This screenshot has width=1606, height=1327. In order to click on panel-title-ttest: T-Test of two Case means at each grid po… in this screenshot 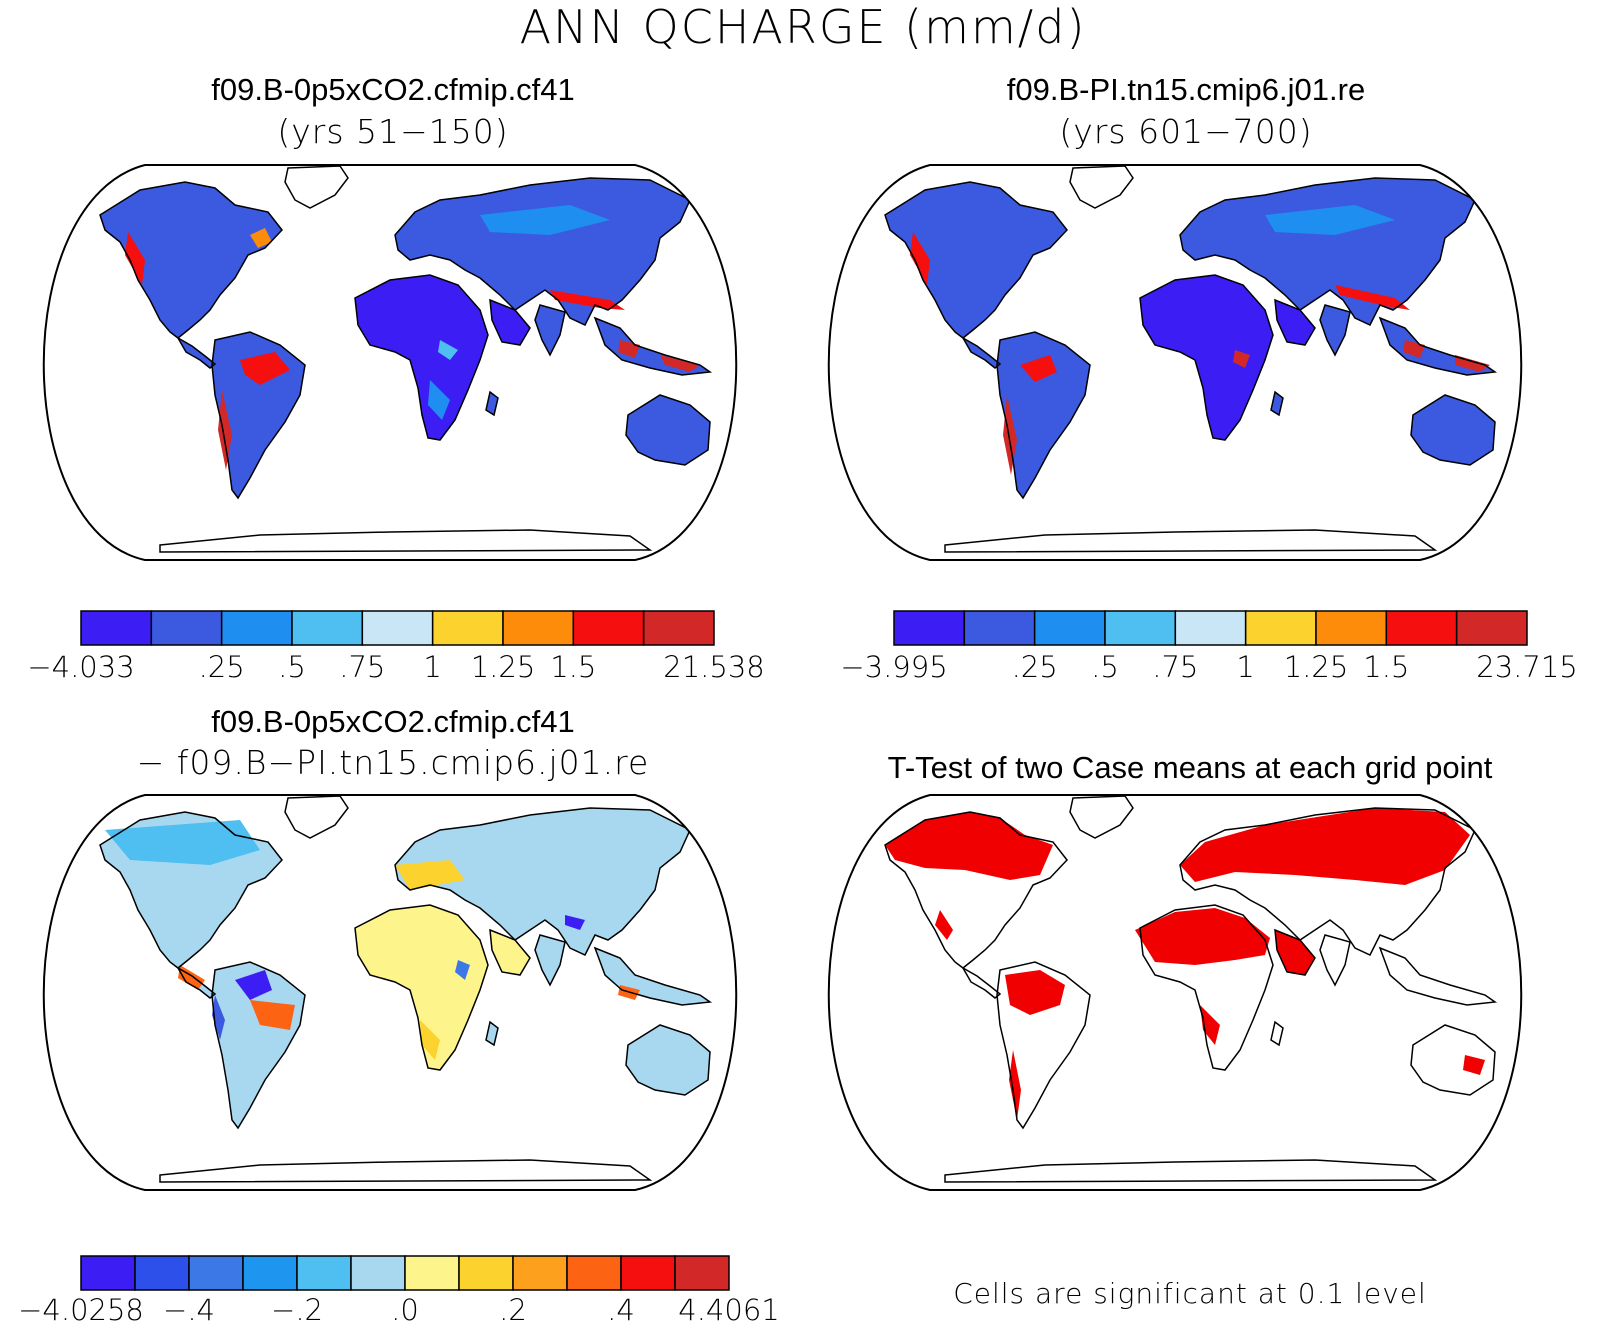, I will do `click(1190, 767)`.